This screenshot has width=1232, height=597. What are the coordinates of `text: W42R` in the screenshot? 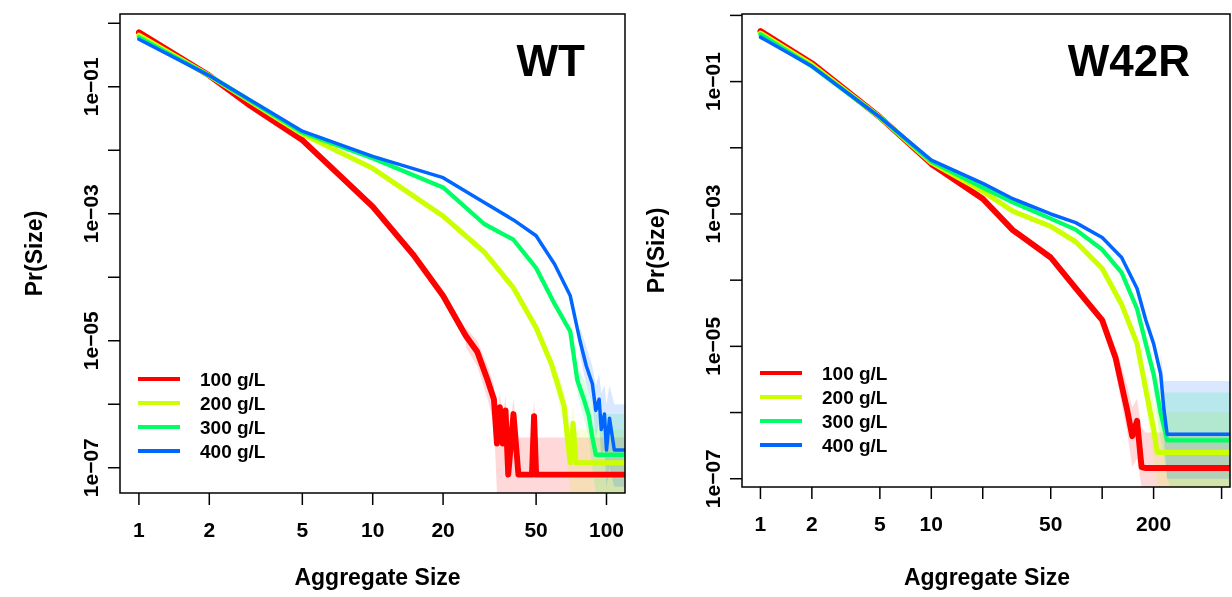 It's located at (1128, 60).